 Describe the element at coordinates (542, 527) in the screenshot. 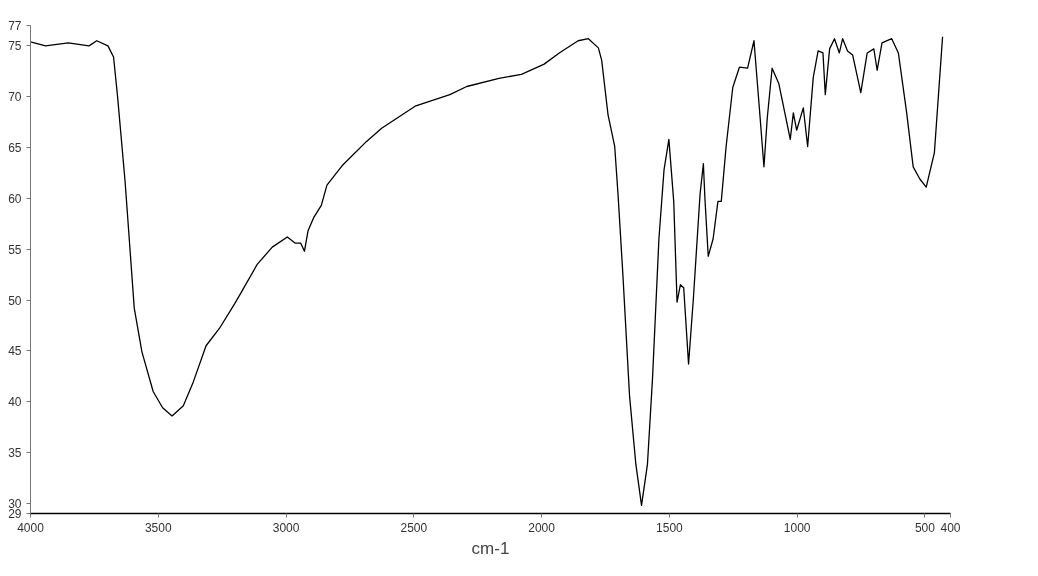

I see `x-tick-label: 2000` at that location.